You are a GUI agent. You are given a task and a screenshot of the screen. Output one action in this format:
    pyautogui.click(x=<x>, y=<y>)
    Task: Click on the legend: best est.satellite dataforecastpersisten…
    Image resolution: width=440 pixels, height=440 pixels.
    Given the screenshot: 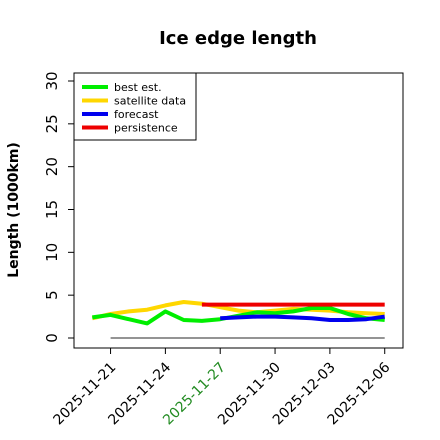 What is the action you would take?
    pyautogui.click(x=135, y=106)
    